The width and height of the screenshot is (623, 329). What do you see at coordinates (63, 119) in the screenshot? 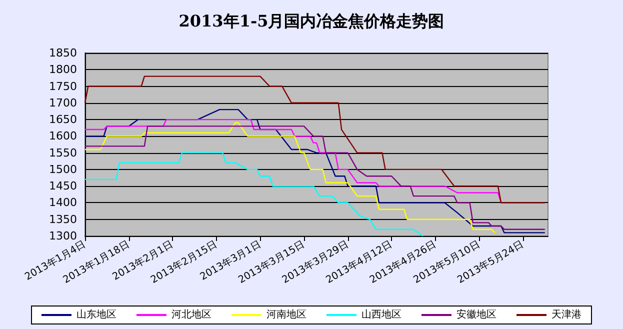
I see `y-tick-label: 1650` at bounding box center [63, 119].